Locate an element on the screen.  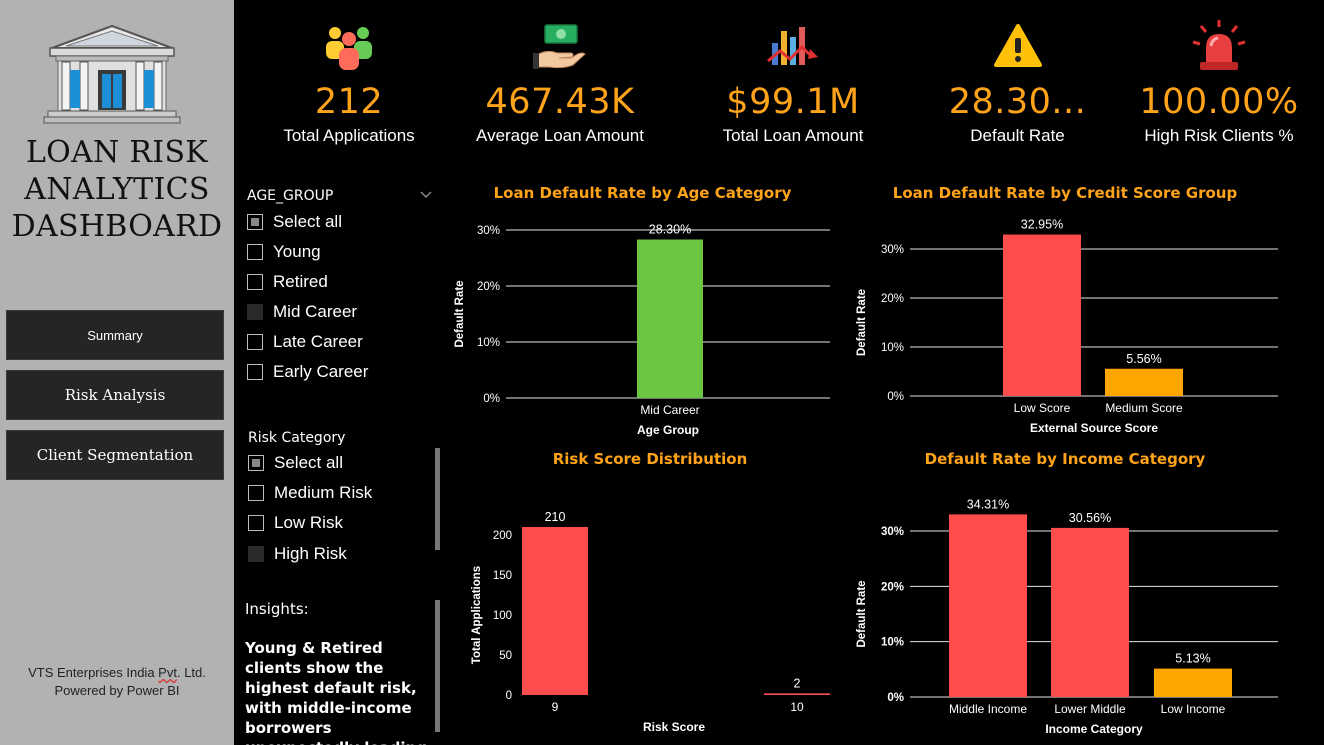
x-tick-label: Medium Score is located at coordinates (1144, 408).